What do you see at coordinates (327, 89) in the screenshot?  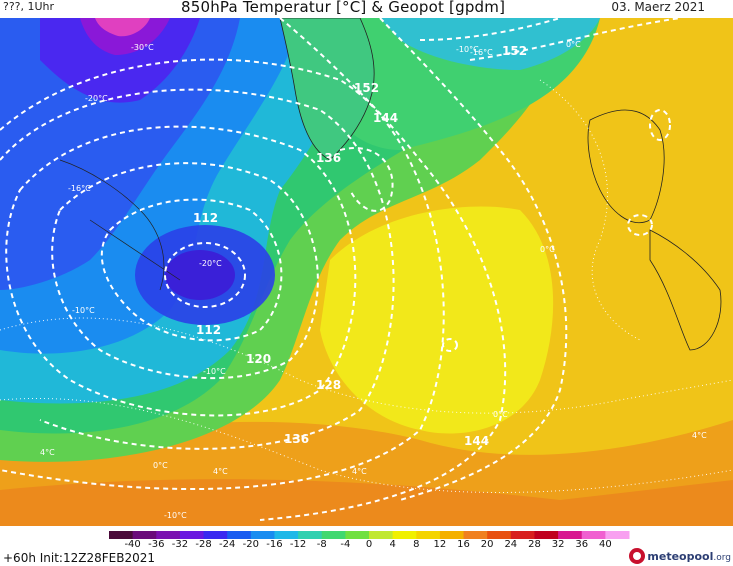 I see `greenland` at bounding box center [327, 89].